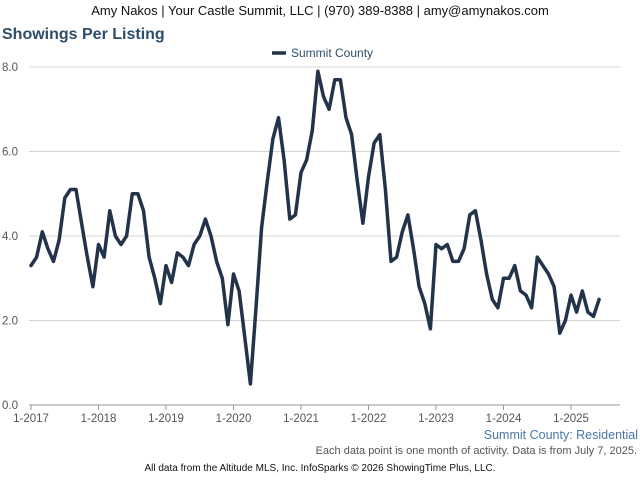 Image resolution: width=640 pixels, height=480 pixels. Describe the element at coordinates (571, 419) in the screenshot. I see `x-tick-label: 1-2025` at that location.